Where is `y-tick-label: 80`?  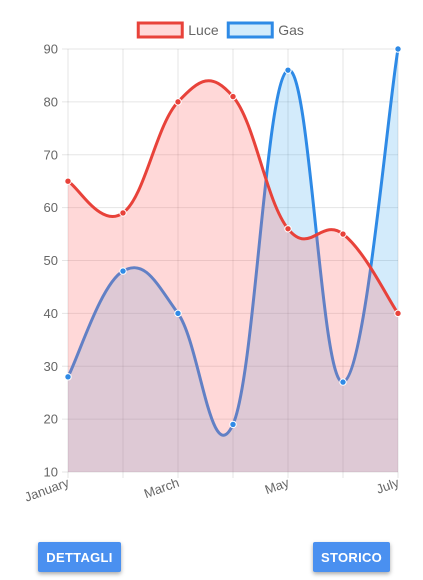
y-tick-label: 80 is located at coordinates (51, 101).